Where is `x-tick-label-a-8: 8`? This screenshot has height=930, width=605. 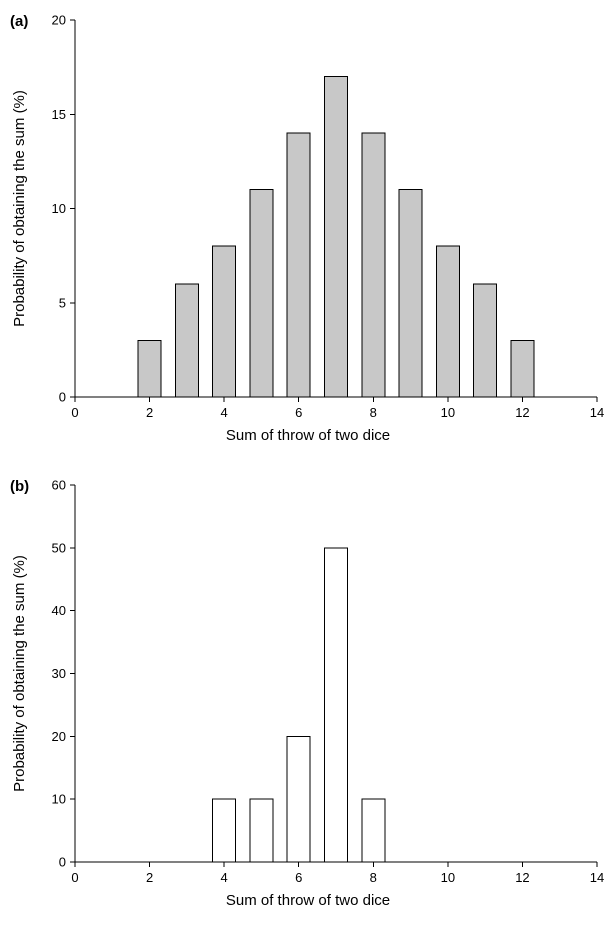
x-tick-label-a-8: 8 is located at coordinates (373, 412).